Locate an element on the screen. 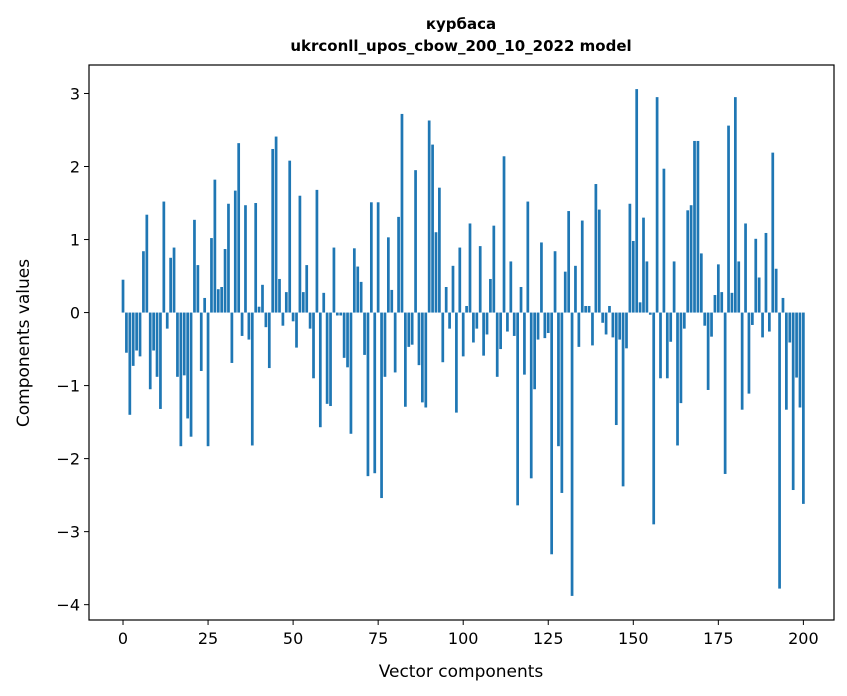 The height and width of the screenshot is (696, 847). y-tick-label-0: −4 is located at coordinates (68, 605).